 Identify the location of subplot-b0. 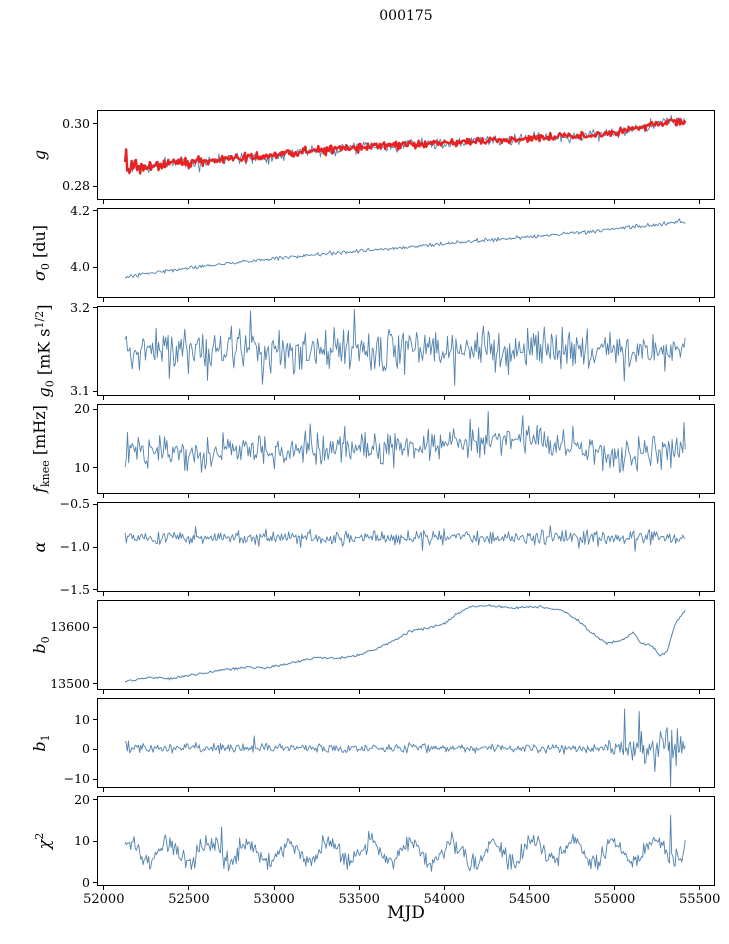
(406, 645).